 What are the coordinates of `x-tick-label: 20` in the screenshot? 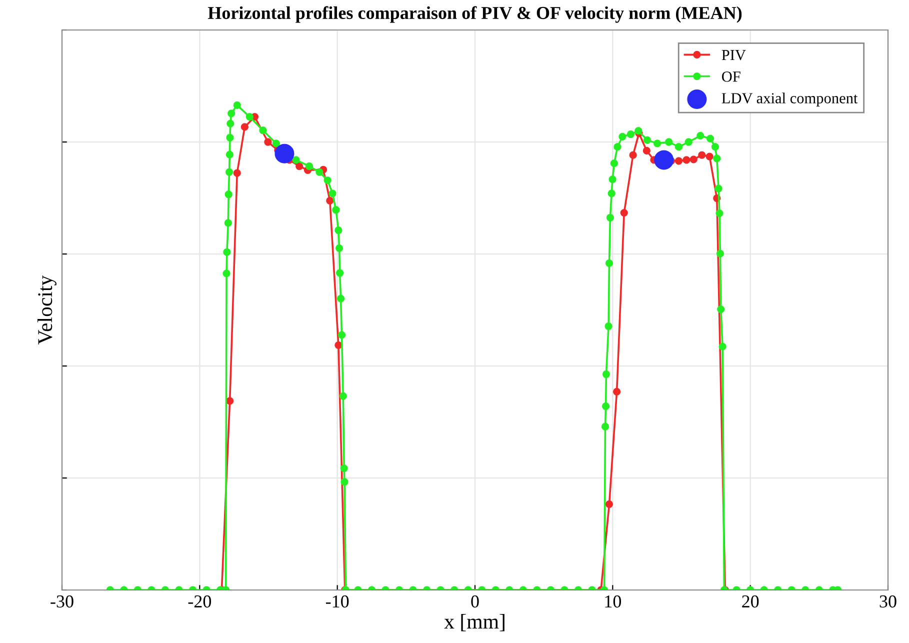 It's located at (750, 601).